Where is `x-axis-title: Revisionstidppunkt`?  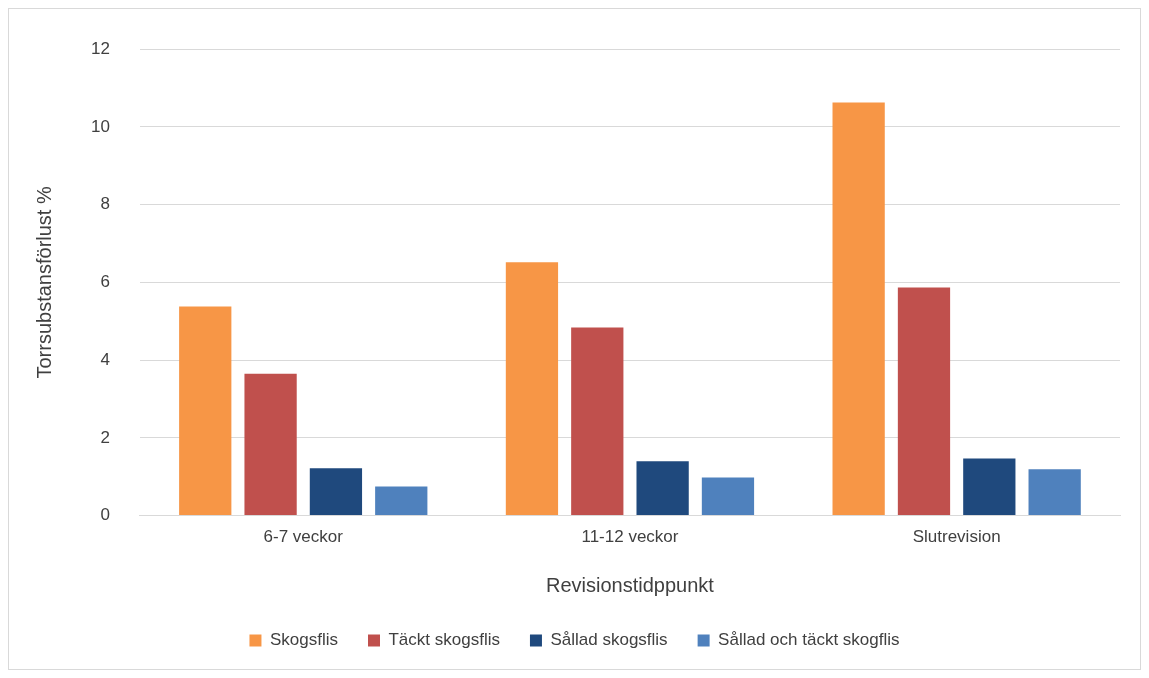
x-axis-title: Revisionstidppunkt is located at coordinates (630, 584).